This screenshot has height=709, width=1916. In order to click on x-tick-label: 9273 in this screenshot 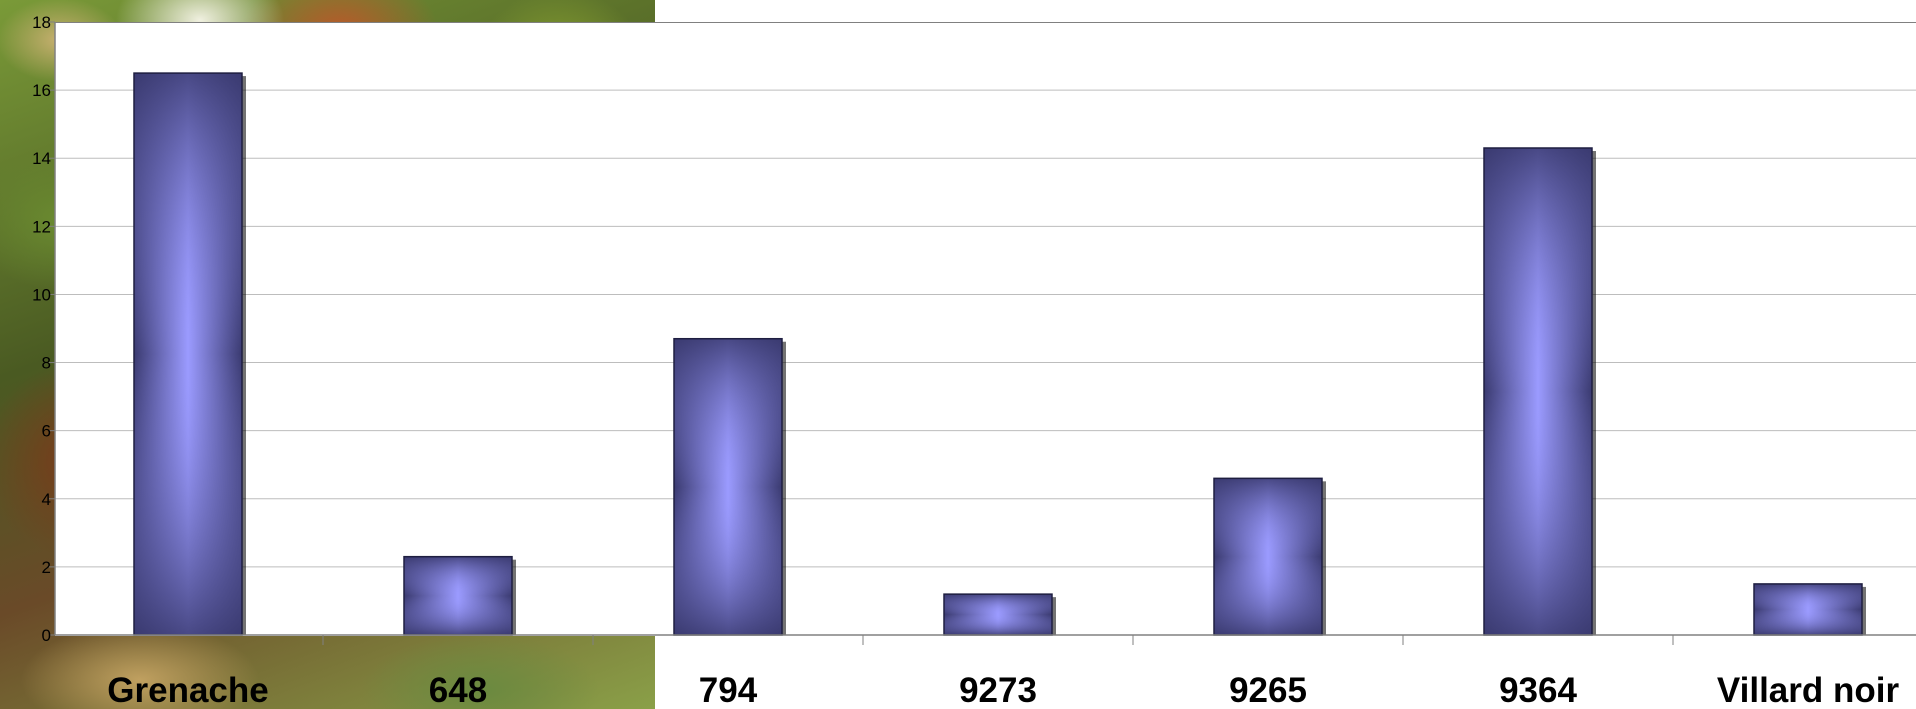, I will do `click(998, 690)`.